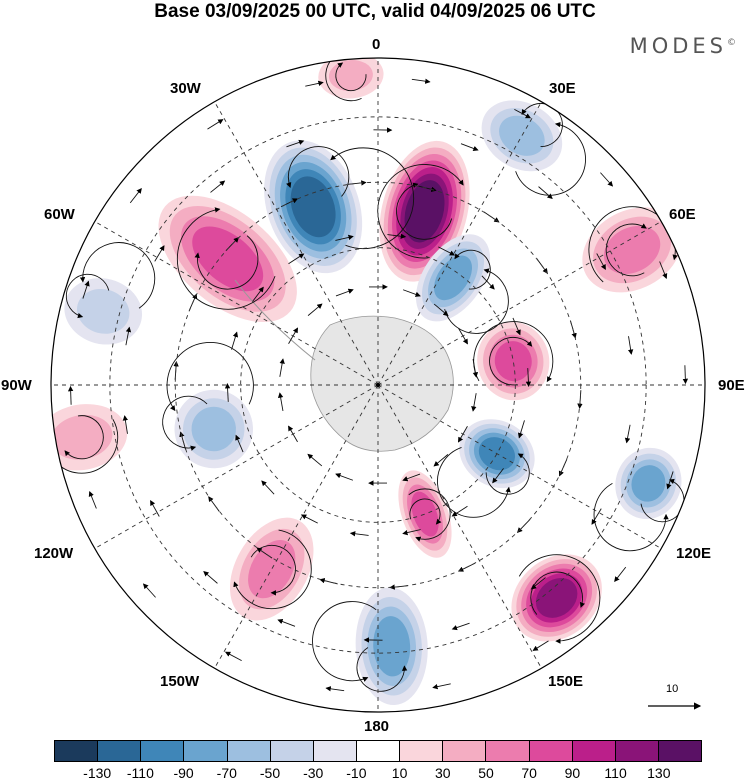 The image size is (750, 783). I want to click on colorbar-tick-label: 90, so click(572, 773).